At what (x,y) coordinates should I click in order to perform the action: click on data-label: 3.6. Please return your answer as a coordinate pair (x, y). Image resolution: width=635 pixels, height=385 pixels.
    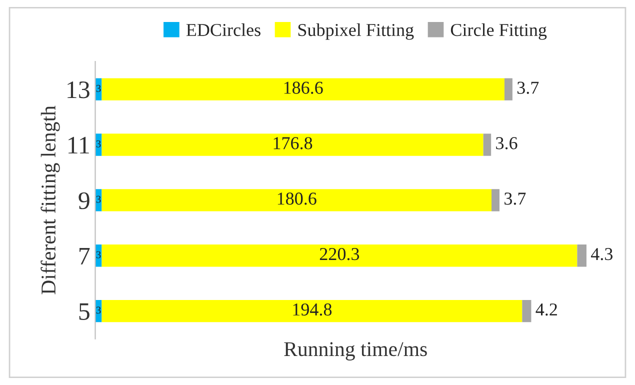
    Looking at the image, I should click on (507, 143).